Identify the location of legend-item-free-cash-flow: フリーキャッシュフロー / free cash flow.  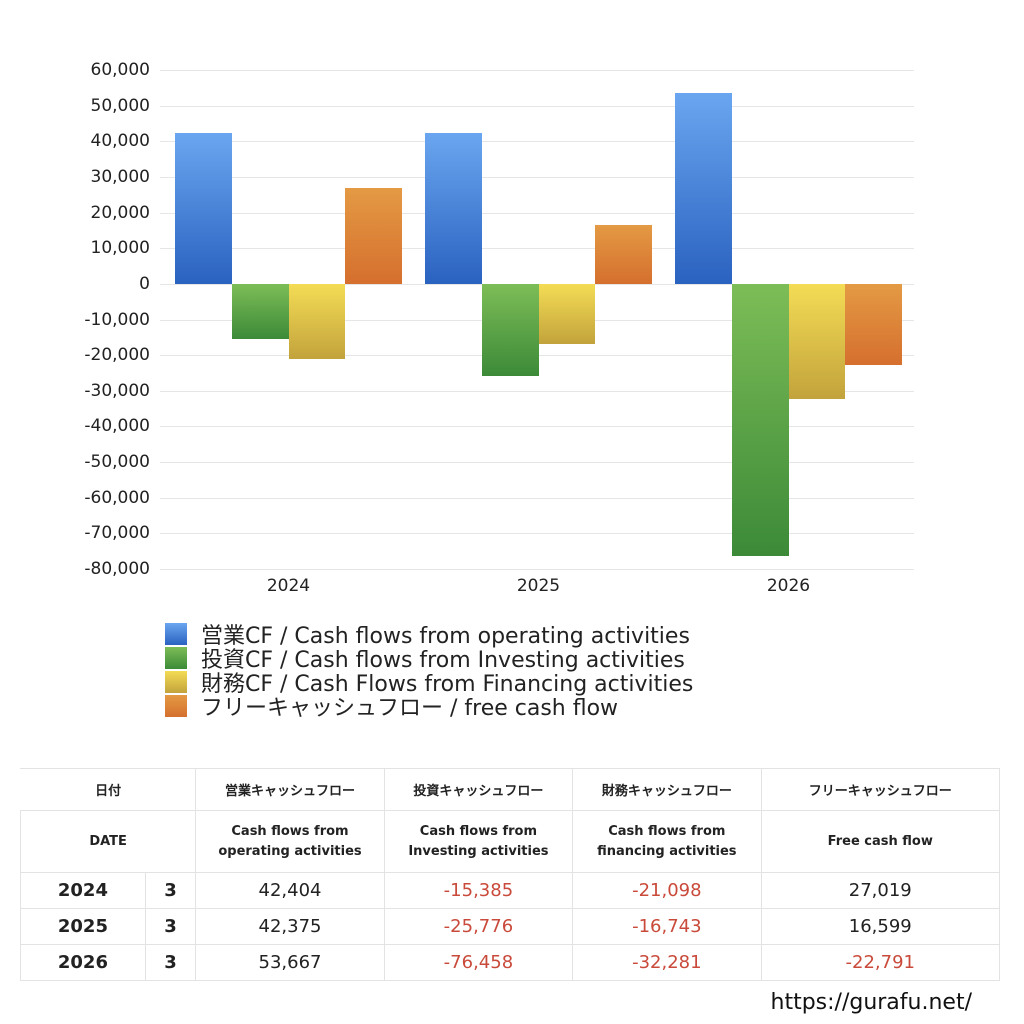
(429, 707).